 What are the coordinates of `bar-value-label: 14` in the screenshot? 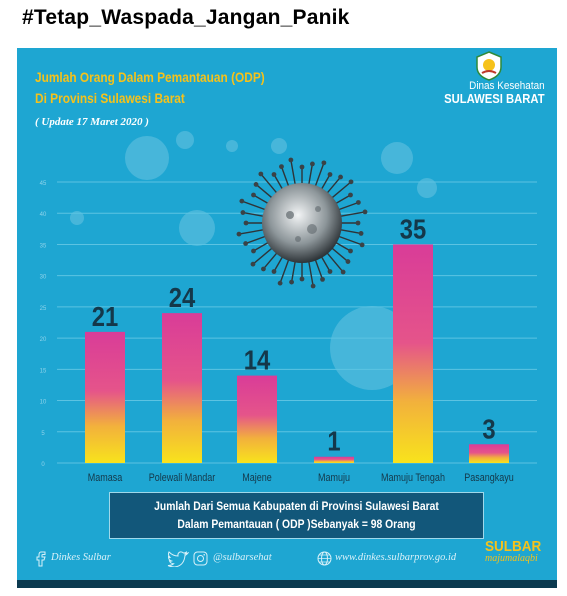 It's located at (257, 360).